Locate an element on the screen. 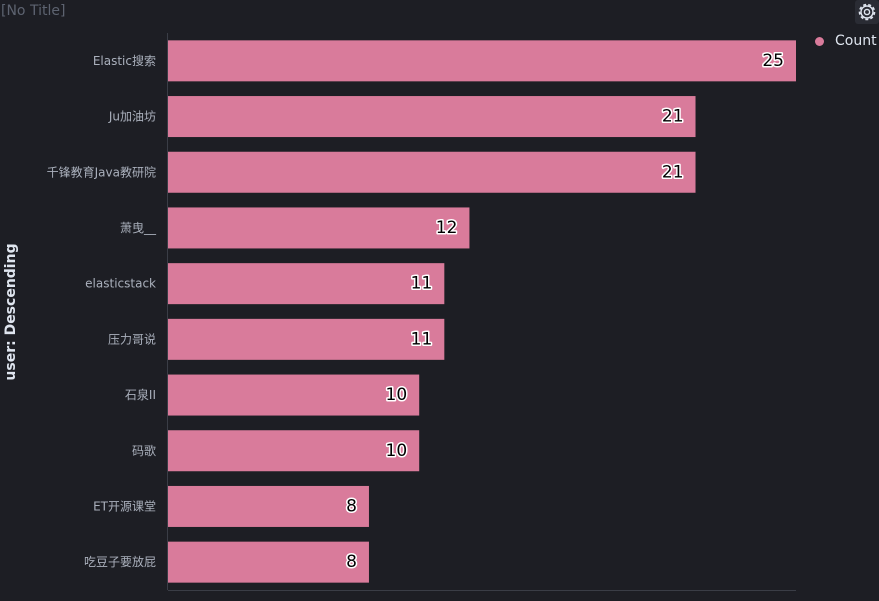 The image size is (879, 601). category-label-0: Elastic搜索 is located at coordinates (124, 60).